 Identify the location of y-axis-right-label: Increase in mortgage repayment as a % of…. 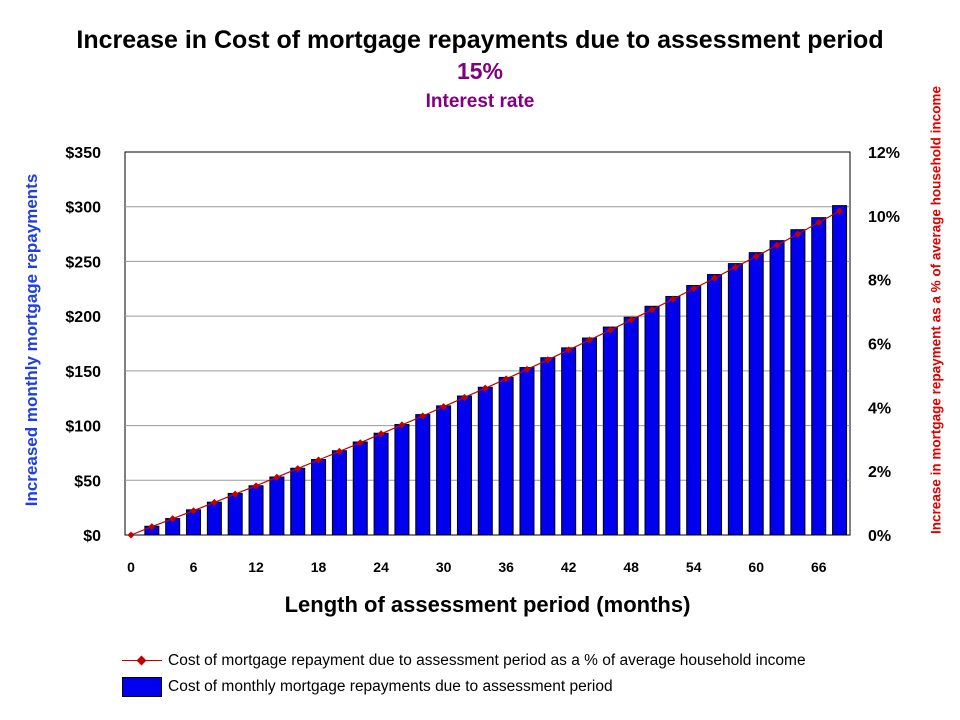
(936, 310).